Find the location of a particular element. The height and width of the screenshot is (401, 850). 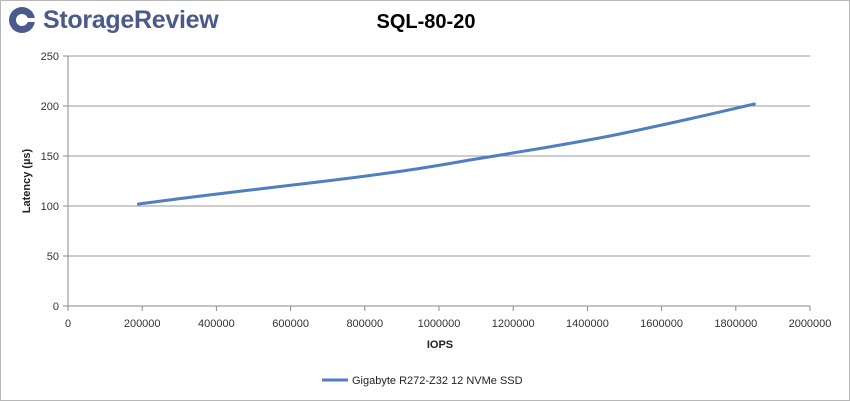

chart-title: SQL-80-20 is located at coordinates (426, 22).